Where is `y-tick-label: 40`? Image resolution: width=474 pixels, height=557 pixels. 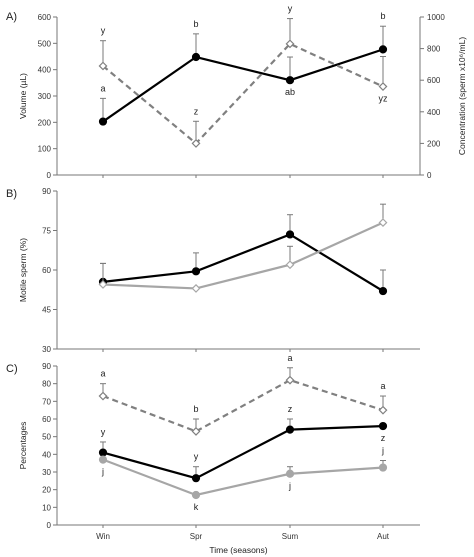
y-tick-label: 40 is located at coordinates (46, 454).